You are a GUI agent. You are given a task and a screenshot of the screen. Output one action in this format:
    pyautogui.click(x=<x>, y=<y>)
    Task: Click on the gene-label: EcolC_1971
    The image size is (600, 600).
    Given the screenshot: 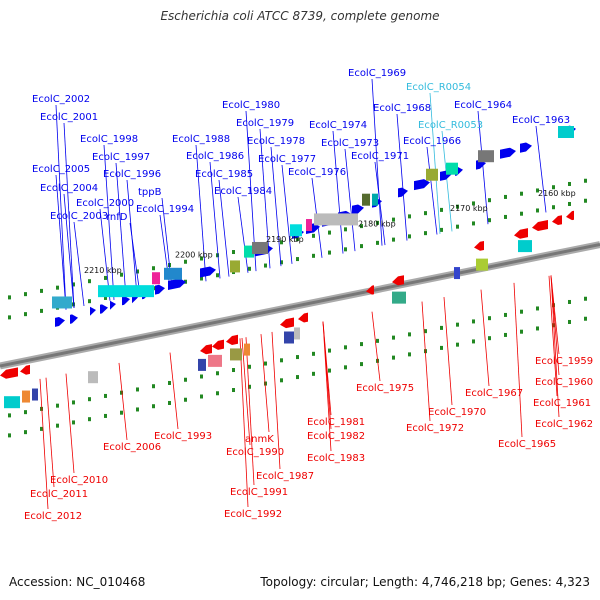 What is the action you would take?
    pyautogui.click(x=380, y=156)
    